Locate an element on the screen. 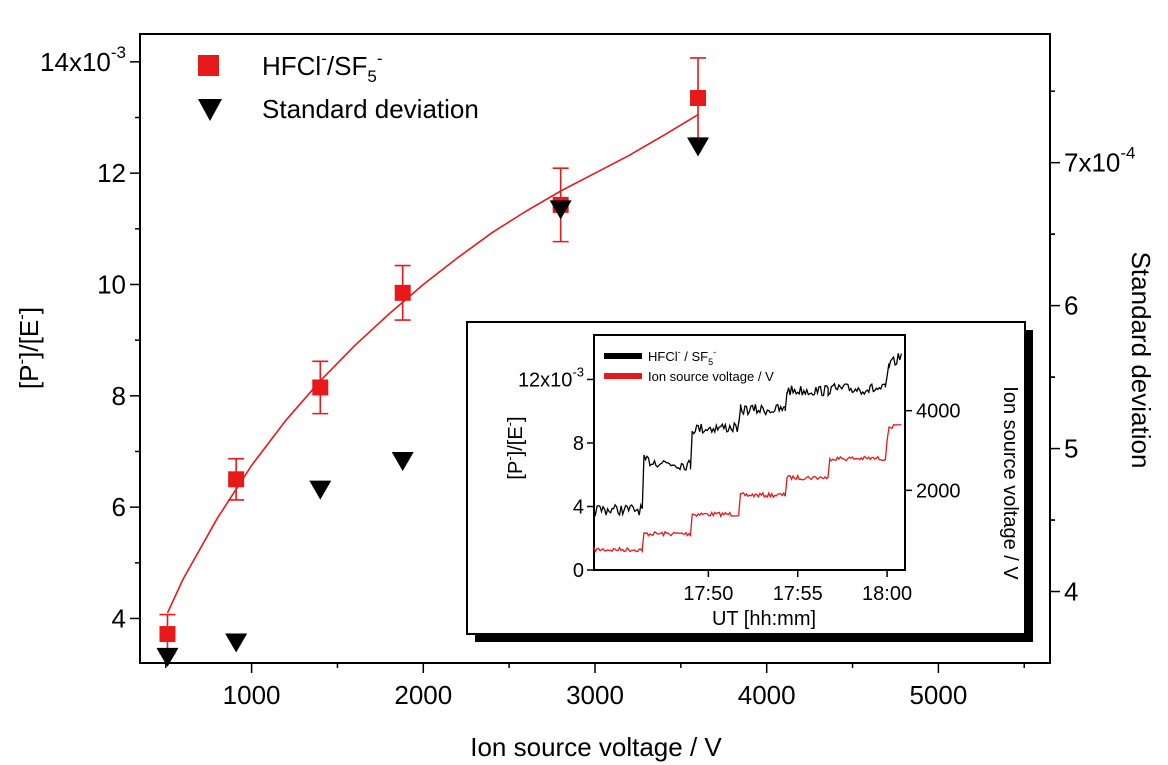  inset-marks: 17:50 17:55 18:00 0 4 8 12x10⁻³ 2000 4000 is located at coordinates (739, 479).